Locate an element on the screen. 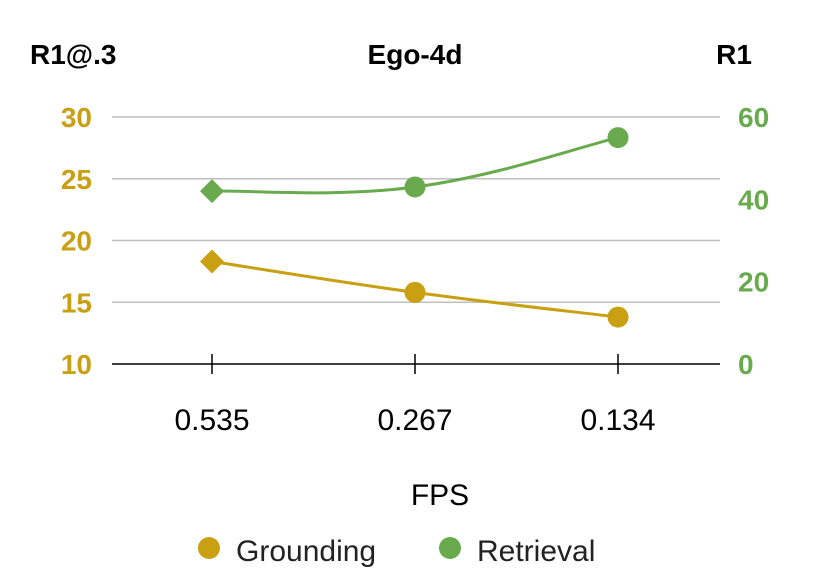 This screenshot has width=830, height=574. left-tick-label: 10 is located at coordinates (76, 364).